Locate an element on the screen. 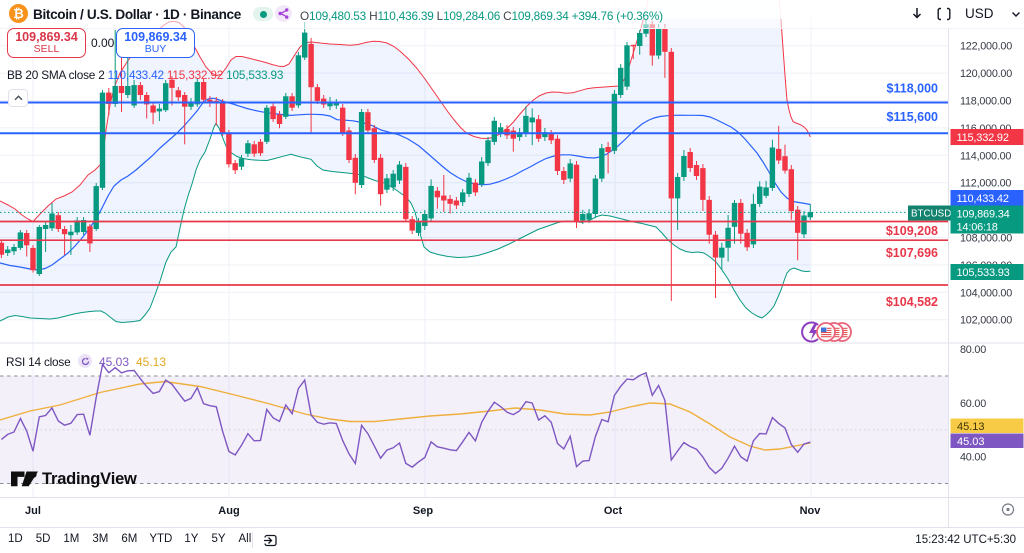 This screenshot has width=1024, height=553. svg-text: 110,433.42 is located at coordinates (983, 199).